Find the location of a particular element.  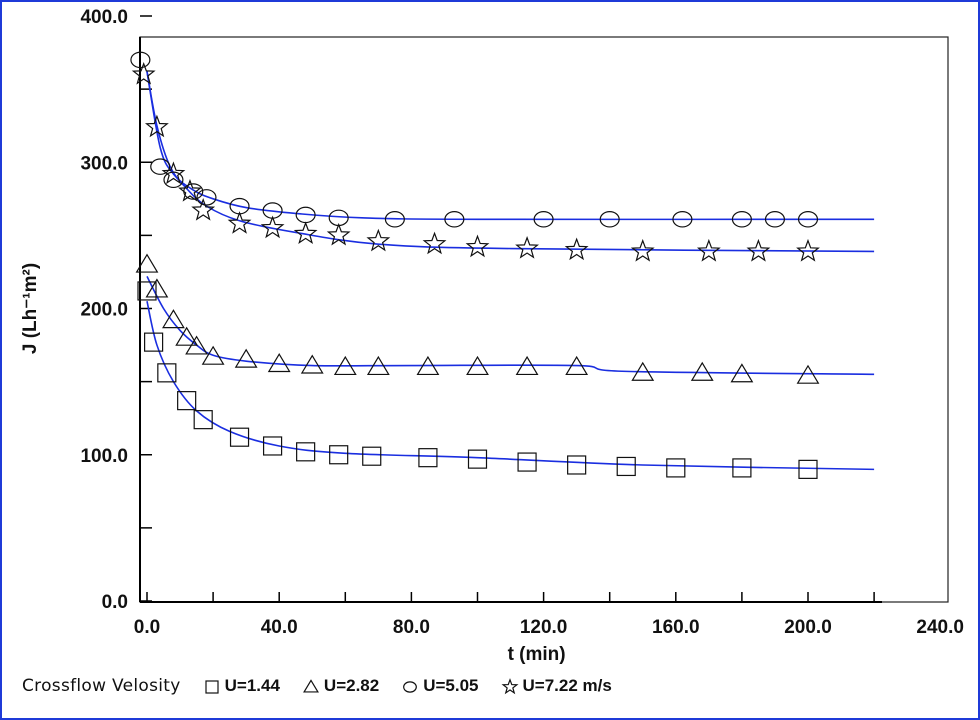

star-icon is located at coordinates (510, 686).